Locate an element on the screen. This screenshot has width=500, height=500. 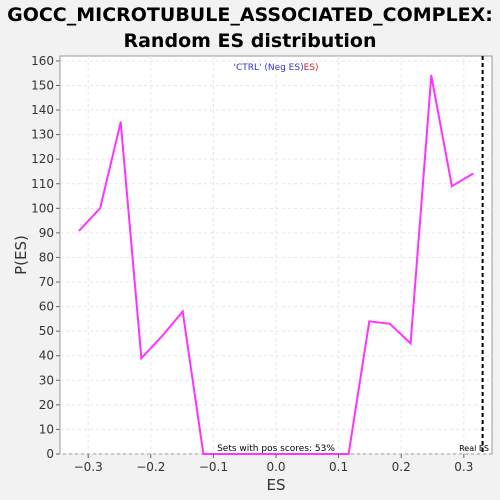
pos-score-annotation: Sets with pos scores: 53% is located at coordinates (276, 449).